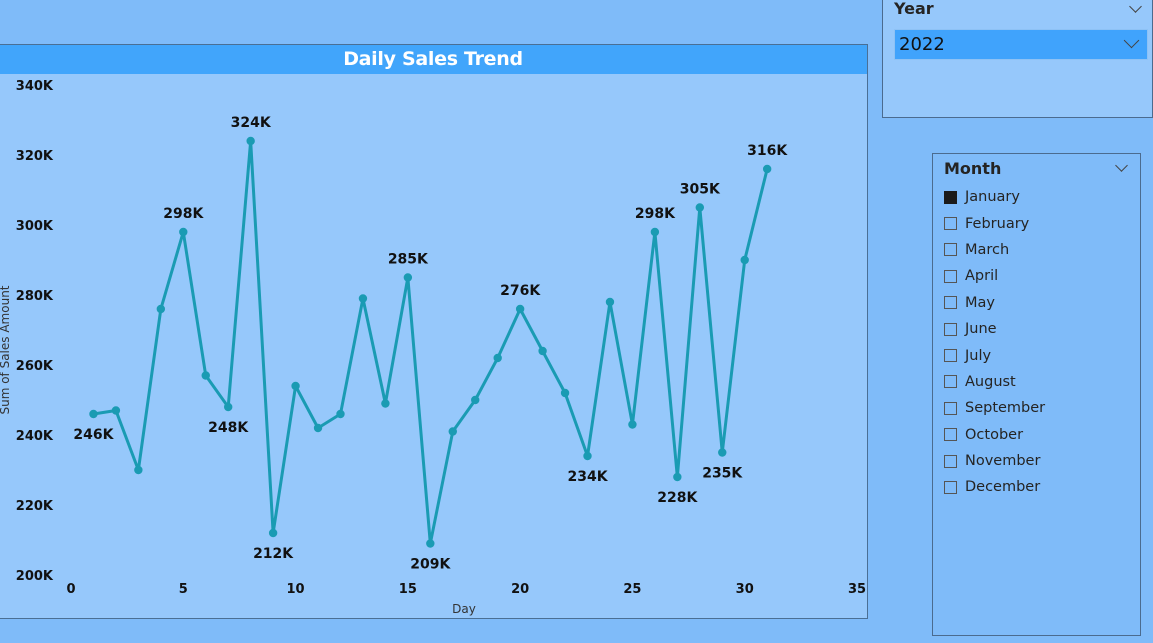 The image size is (1153, 643). I want to click on x-tick-label: 10, so click(296, 589).